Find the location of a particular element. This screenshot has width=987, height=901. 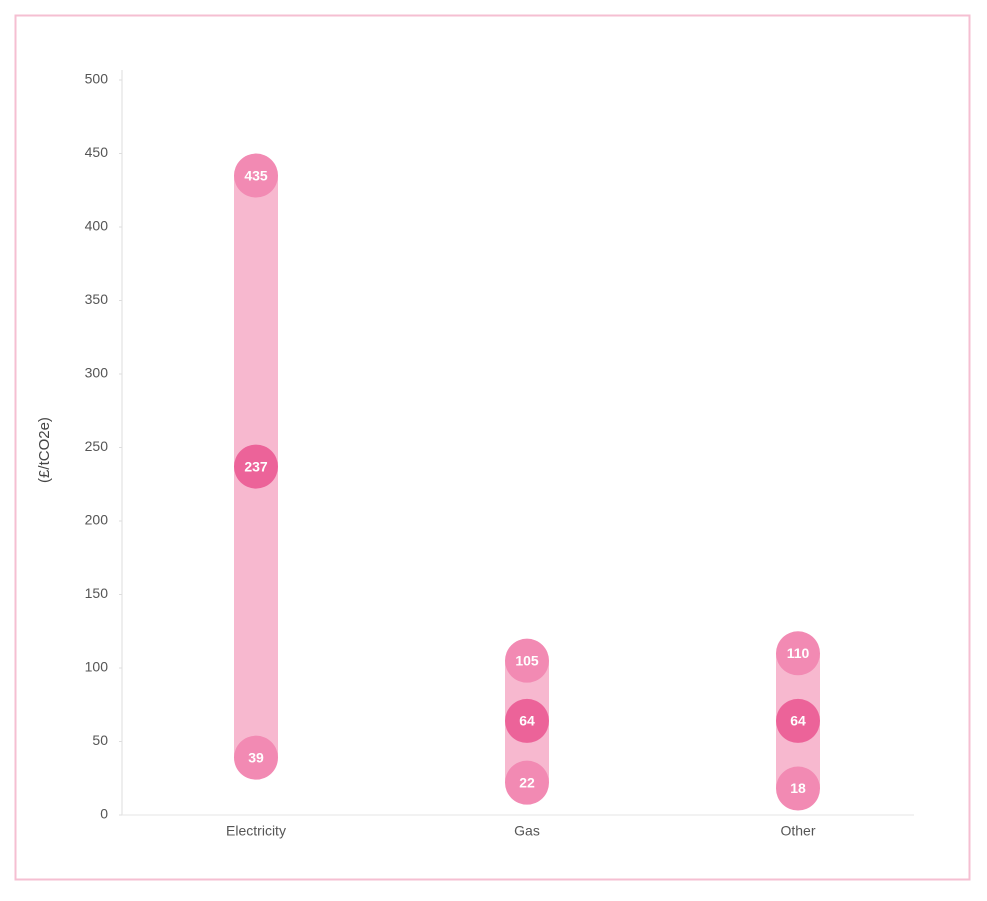

value-label: 39 is located at coordinates (256, 757).